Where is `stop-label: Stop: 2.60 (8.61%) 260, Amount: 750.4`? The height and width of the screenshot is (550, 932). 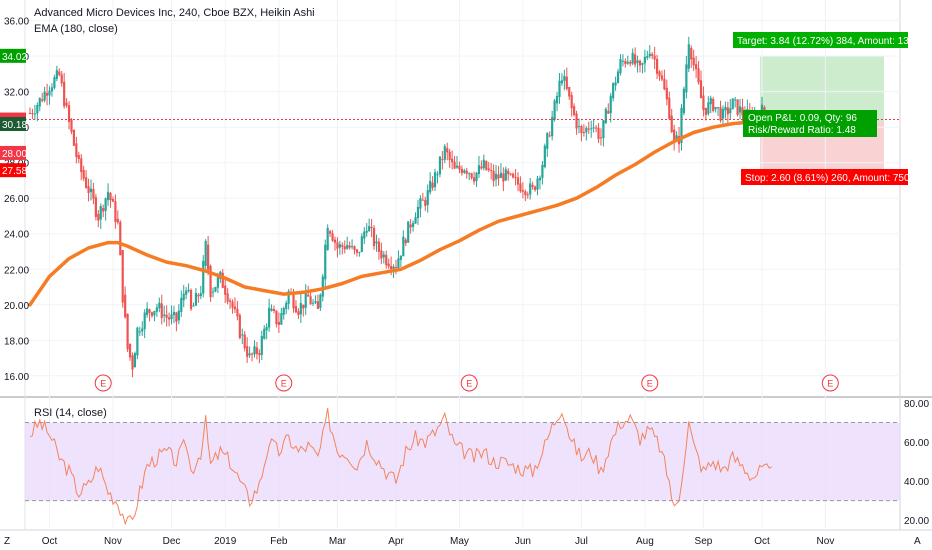
stop-label: Stop: 2.60 (8.61%) 260, Amount: 750.4 is located at coordinates (829, 177).